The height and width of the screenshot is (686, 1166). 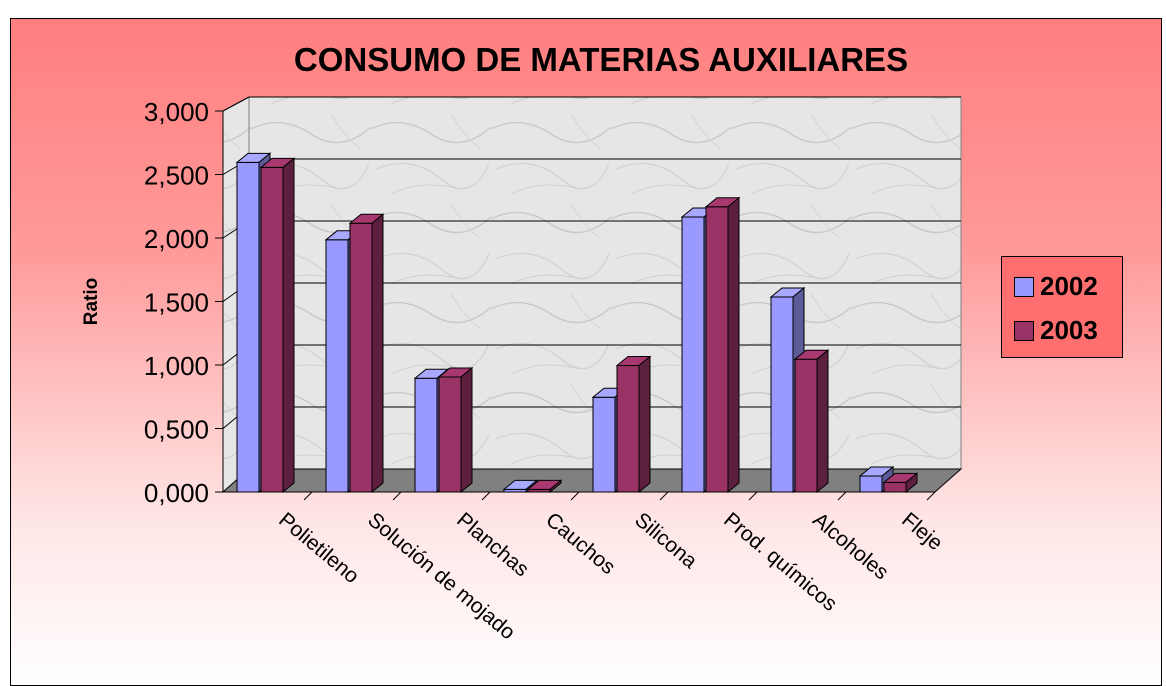 What do you see at coordinates (1024, 286) in the screenshot?
I see `legend-swatch-2002` at bounding box center [1024, 286].